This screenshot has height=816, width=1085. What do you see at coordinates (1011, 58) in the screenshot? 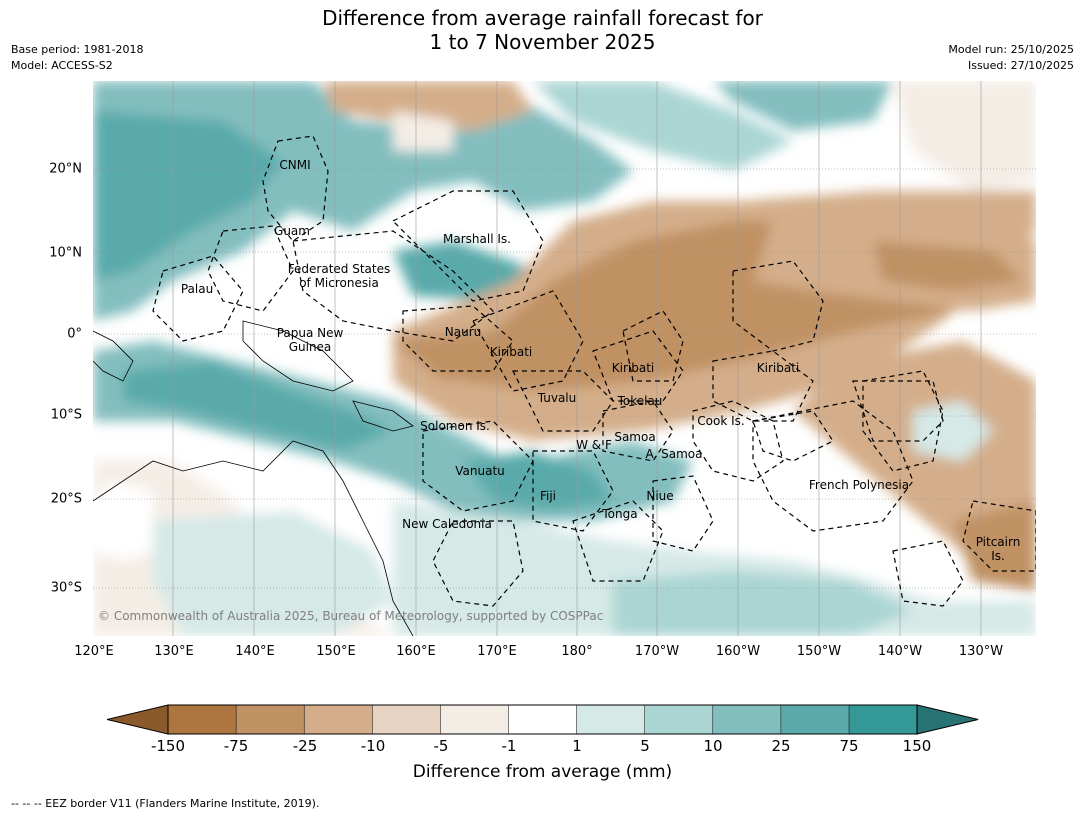
I see `meta-right: Model run: 25/10/2025 Issued: 27/10/2025` at bounding box center [1011, 58].